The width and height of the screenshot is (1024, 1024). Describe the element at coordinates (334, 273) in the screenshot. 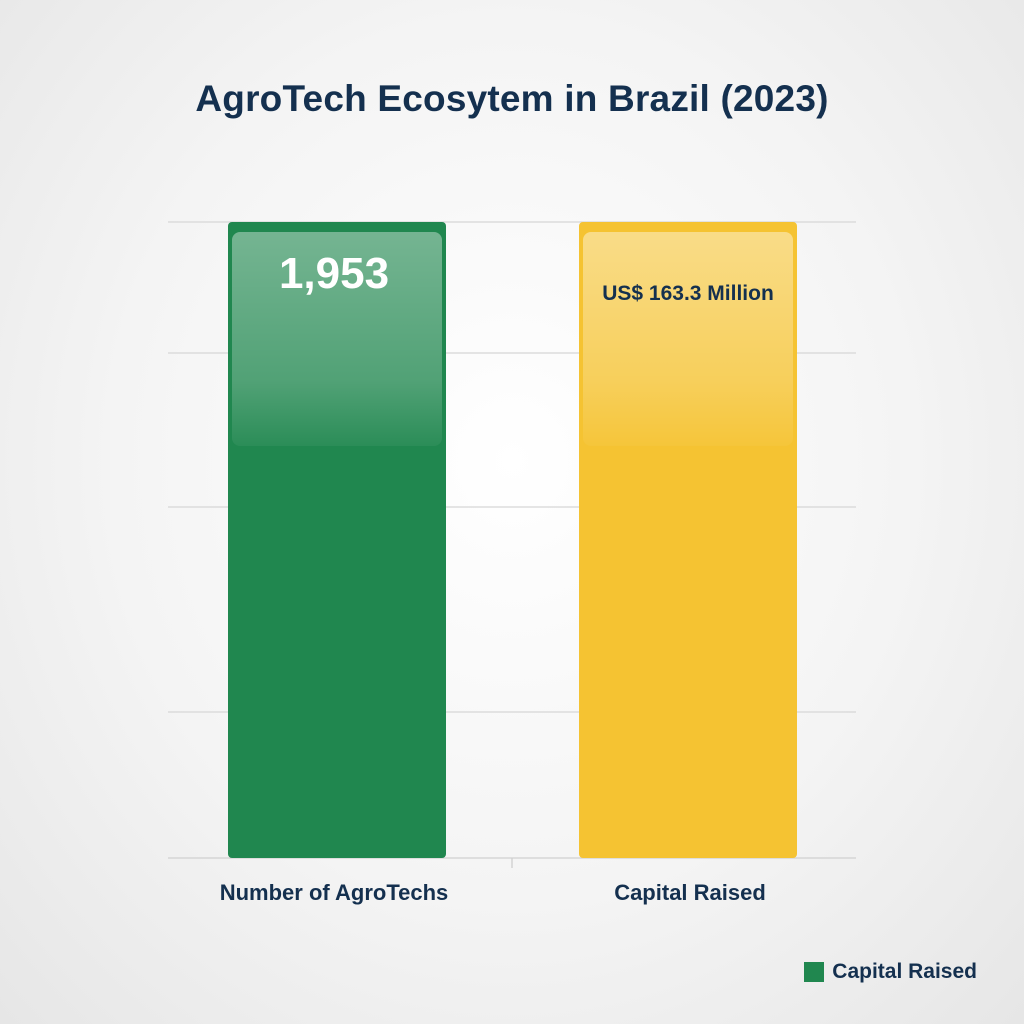

I see `data-label: 1,953` at that location.